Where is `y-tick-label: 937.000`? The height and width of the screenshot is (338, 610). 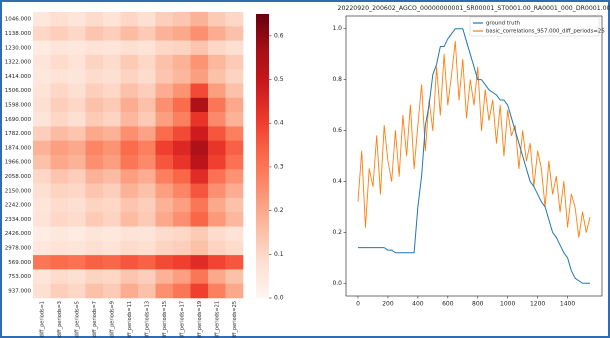
y-tick-label: 937.000 is located at coordinates (19, 291).